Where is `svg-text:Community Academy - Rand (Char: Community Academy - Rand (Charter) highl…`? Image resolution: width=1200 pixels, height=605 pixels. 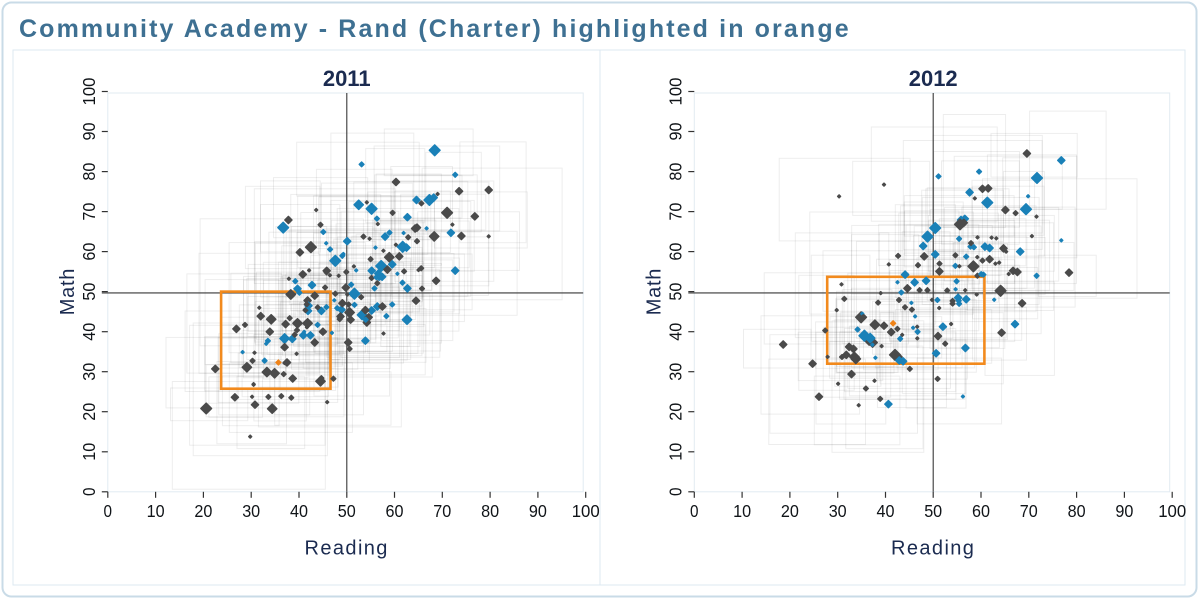
svg-text:Community Academy - Rand (Char: Community Academy - Rand (Charter) highl… is located at coordinates (435, 29).